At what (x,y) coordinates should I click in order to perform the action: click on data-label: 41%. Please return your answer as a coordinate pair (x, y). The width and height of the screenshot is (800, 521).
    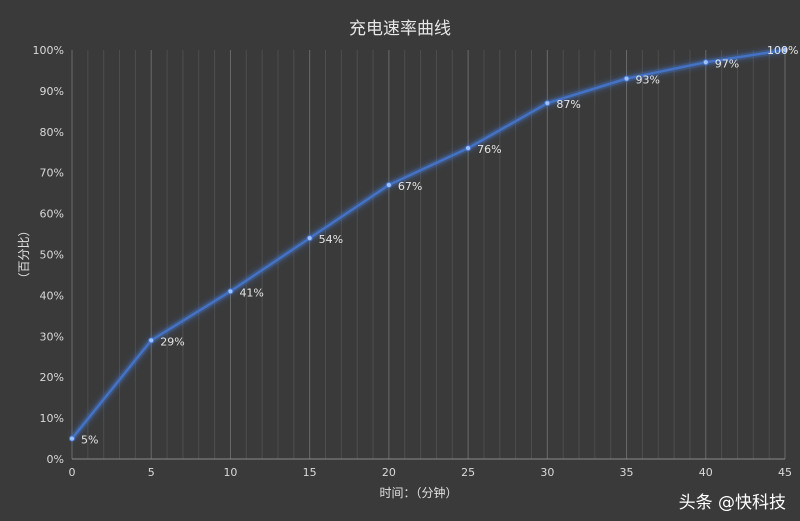
    Looking at the image, I should click on (251, 292).